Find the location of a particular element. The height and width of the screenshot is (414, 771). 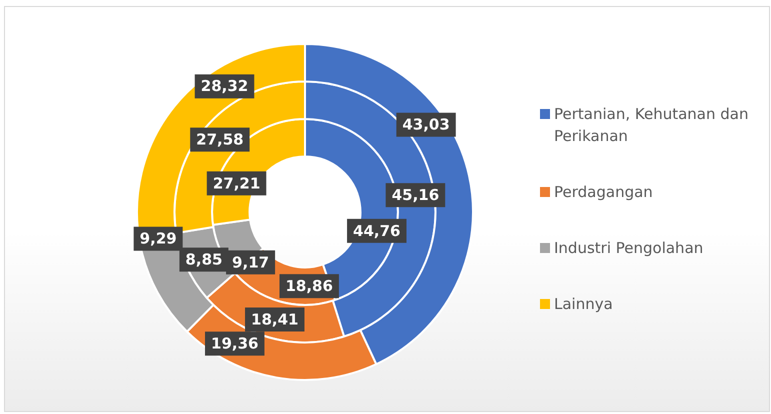

data-label: 27,21 is located at coordinates (236, 183).